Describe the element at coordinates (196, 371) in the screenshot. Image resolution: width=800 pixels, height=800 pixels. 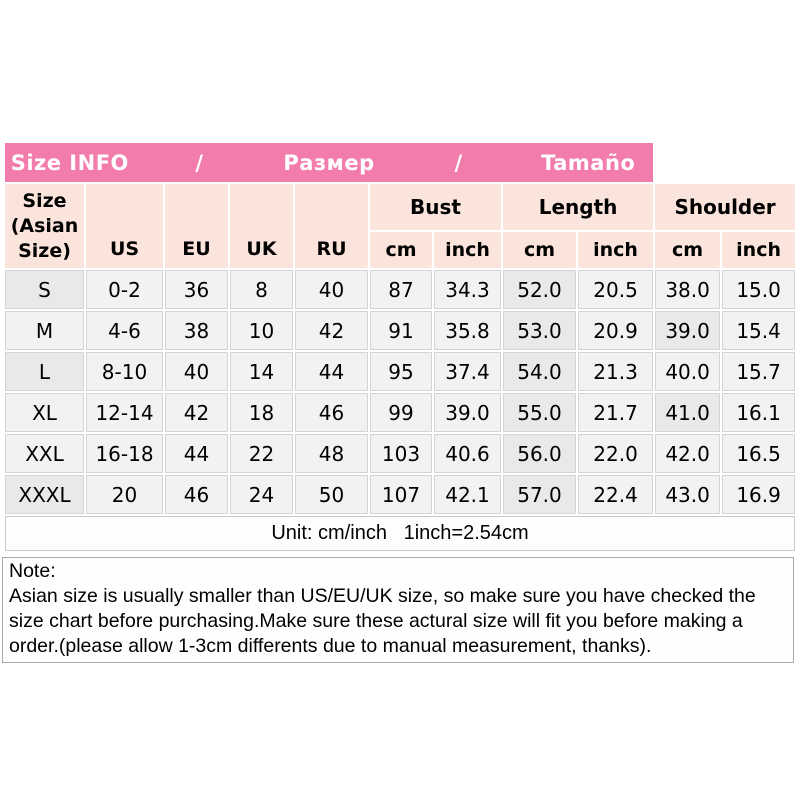
I see `cell-eu: 40` at that location.